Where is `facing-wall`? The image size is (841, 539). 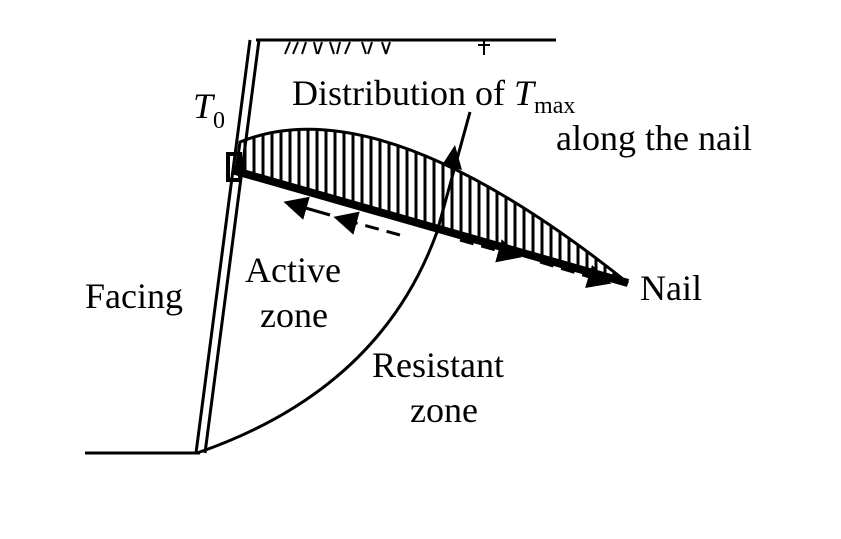 facing-wall is located at coordinates (227, 246).